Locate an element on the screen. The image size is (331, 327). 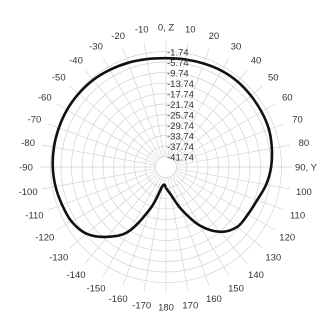
radial-tick-label: -5.74 is located at coordinates (178, 63).